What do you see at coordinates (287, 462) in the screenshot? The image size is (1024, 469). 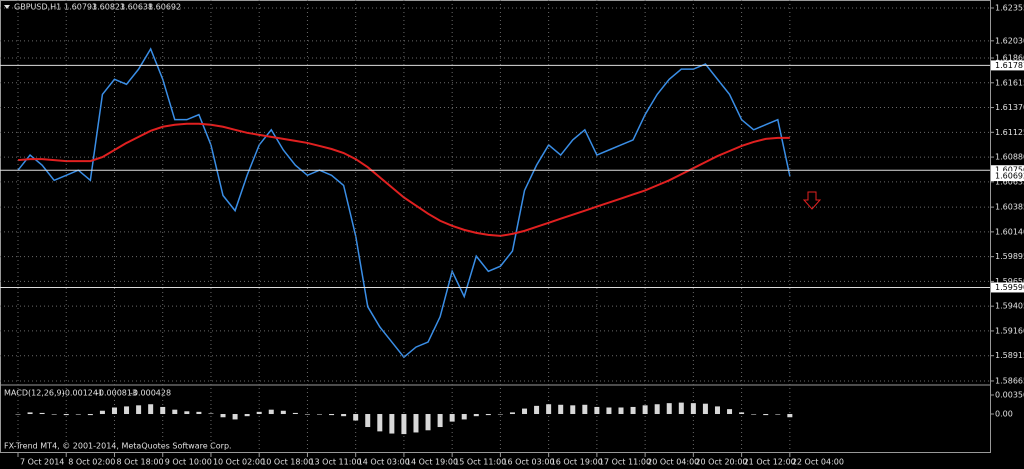 I see `x-tick-label: 10 Oct 18:00` at bounding box center [287, 462].